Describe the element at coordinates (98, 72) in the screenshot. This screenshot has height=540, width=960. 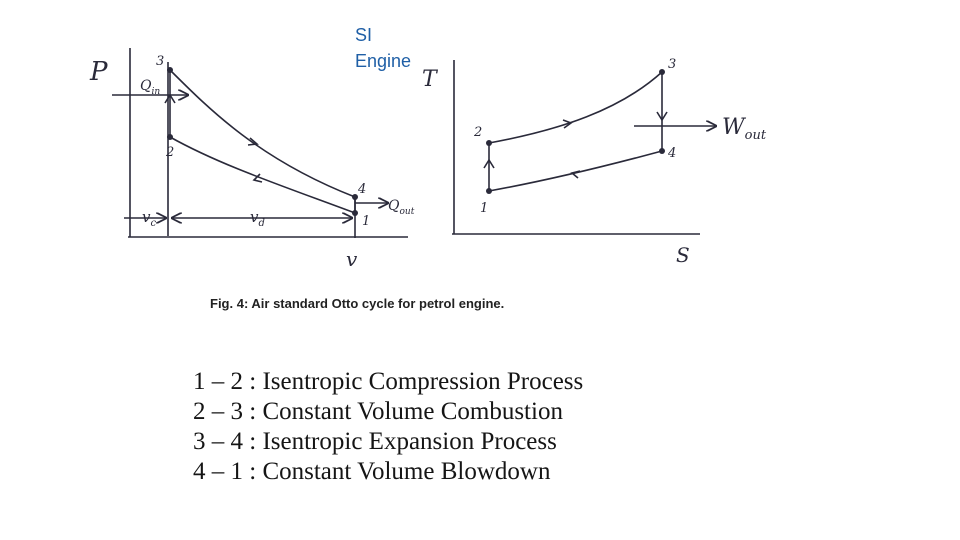
I see `pv-y-axis-label: P` at that location.